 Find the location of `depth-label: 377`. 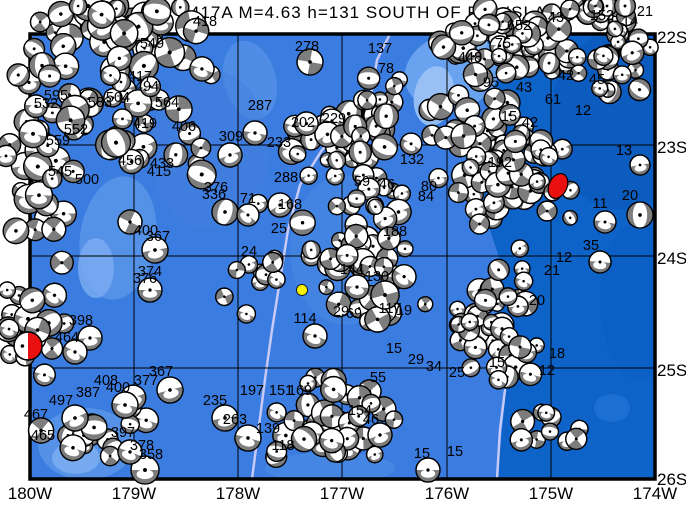

depth-label: 377 is located at coordinates (146, 381).